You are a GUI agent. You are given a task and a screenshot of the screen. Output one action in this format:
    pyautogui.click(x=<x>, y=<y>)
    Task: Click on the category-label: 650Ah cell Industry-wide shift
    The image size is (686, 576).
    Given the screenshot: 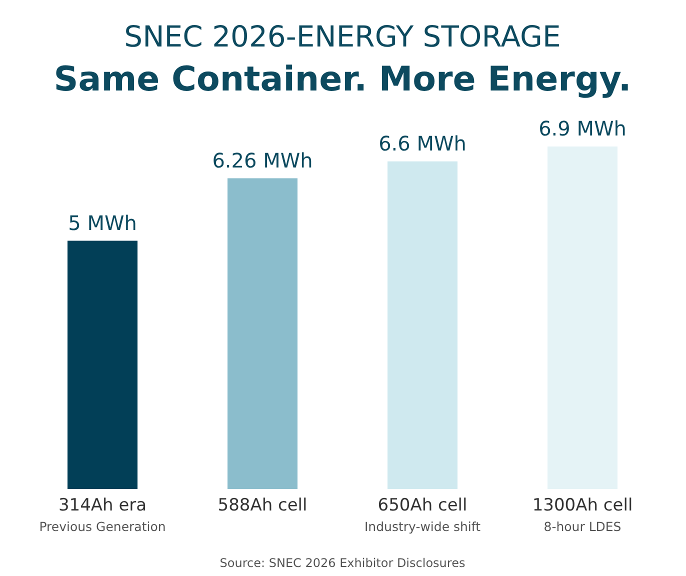 What is the action you would take?
    pyautogui.click(x=422, y=515)
    